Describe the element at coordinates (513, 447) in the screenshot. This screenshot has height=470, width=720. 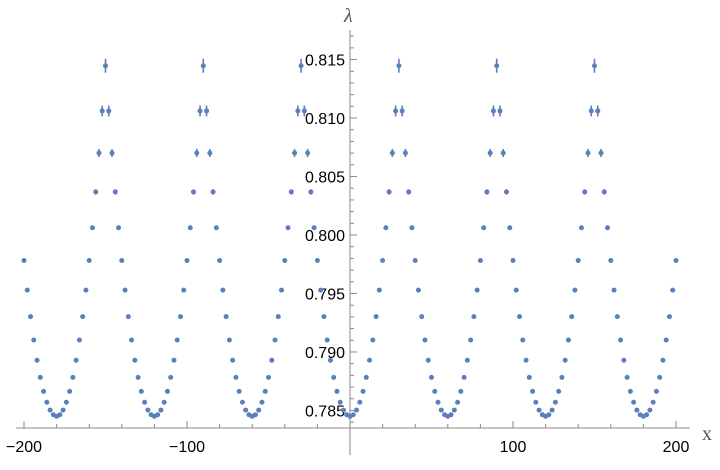
I see `x-tick-label: 100` at that location.